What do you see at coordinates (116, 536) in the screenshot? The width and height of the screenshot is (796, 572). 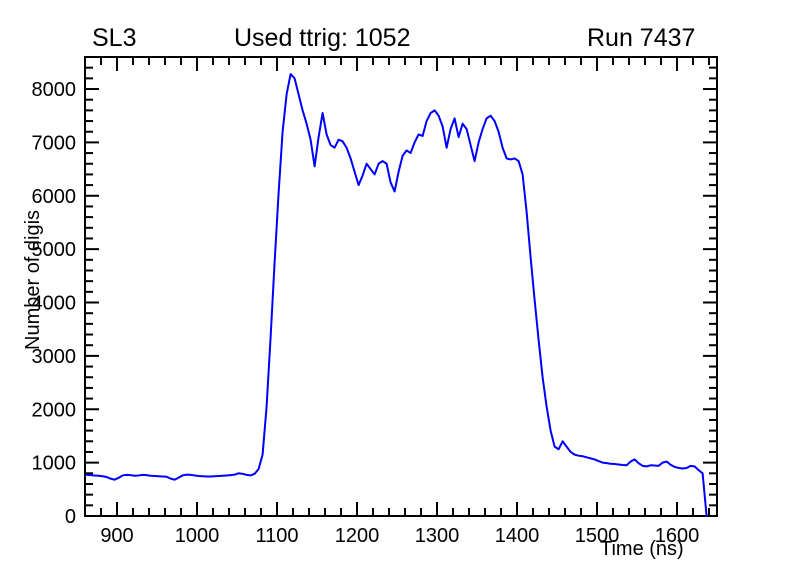 I see `svg-text: 900` at bounding box center [116, 536].